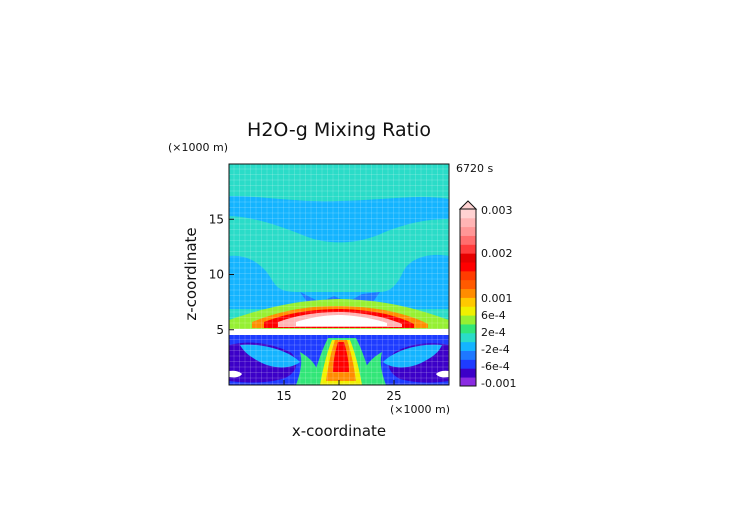  What do you see at coordinates (339, 332) in the screenshot?
I see `white-layer` at bounding box center [339, 332].